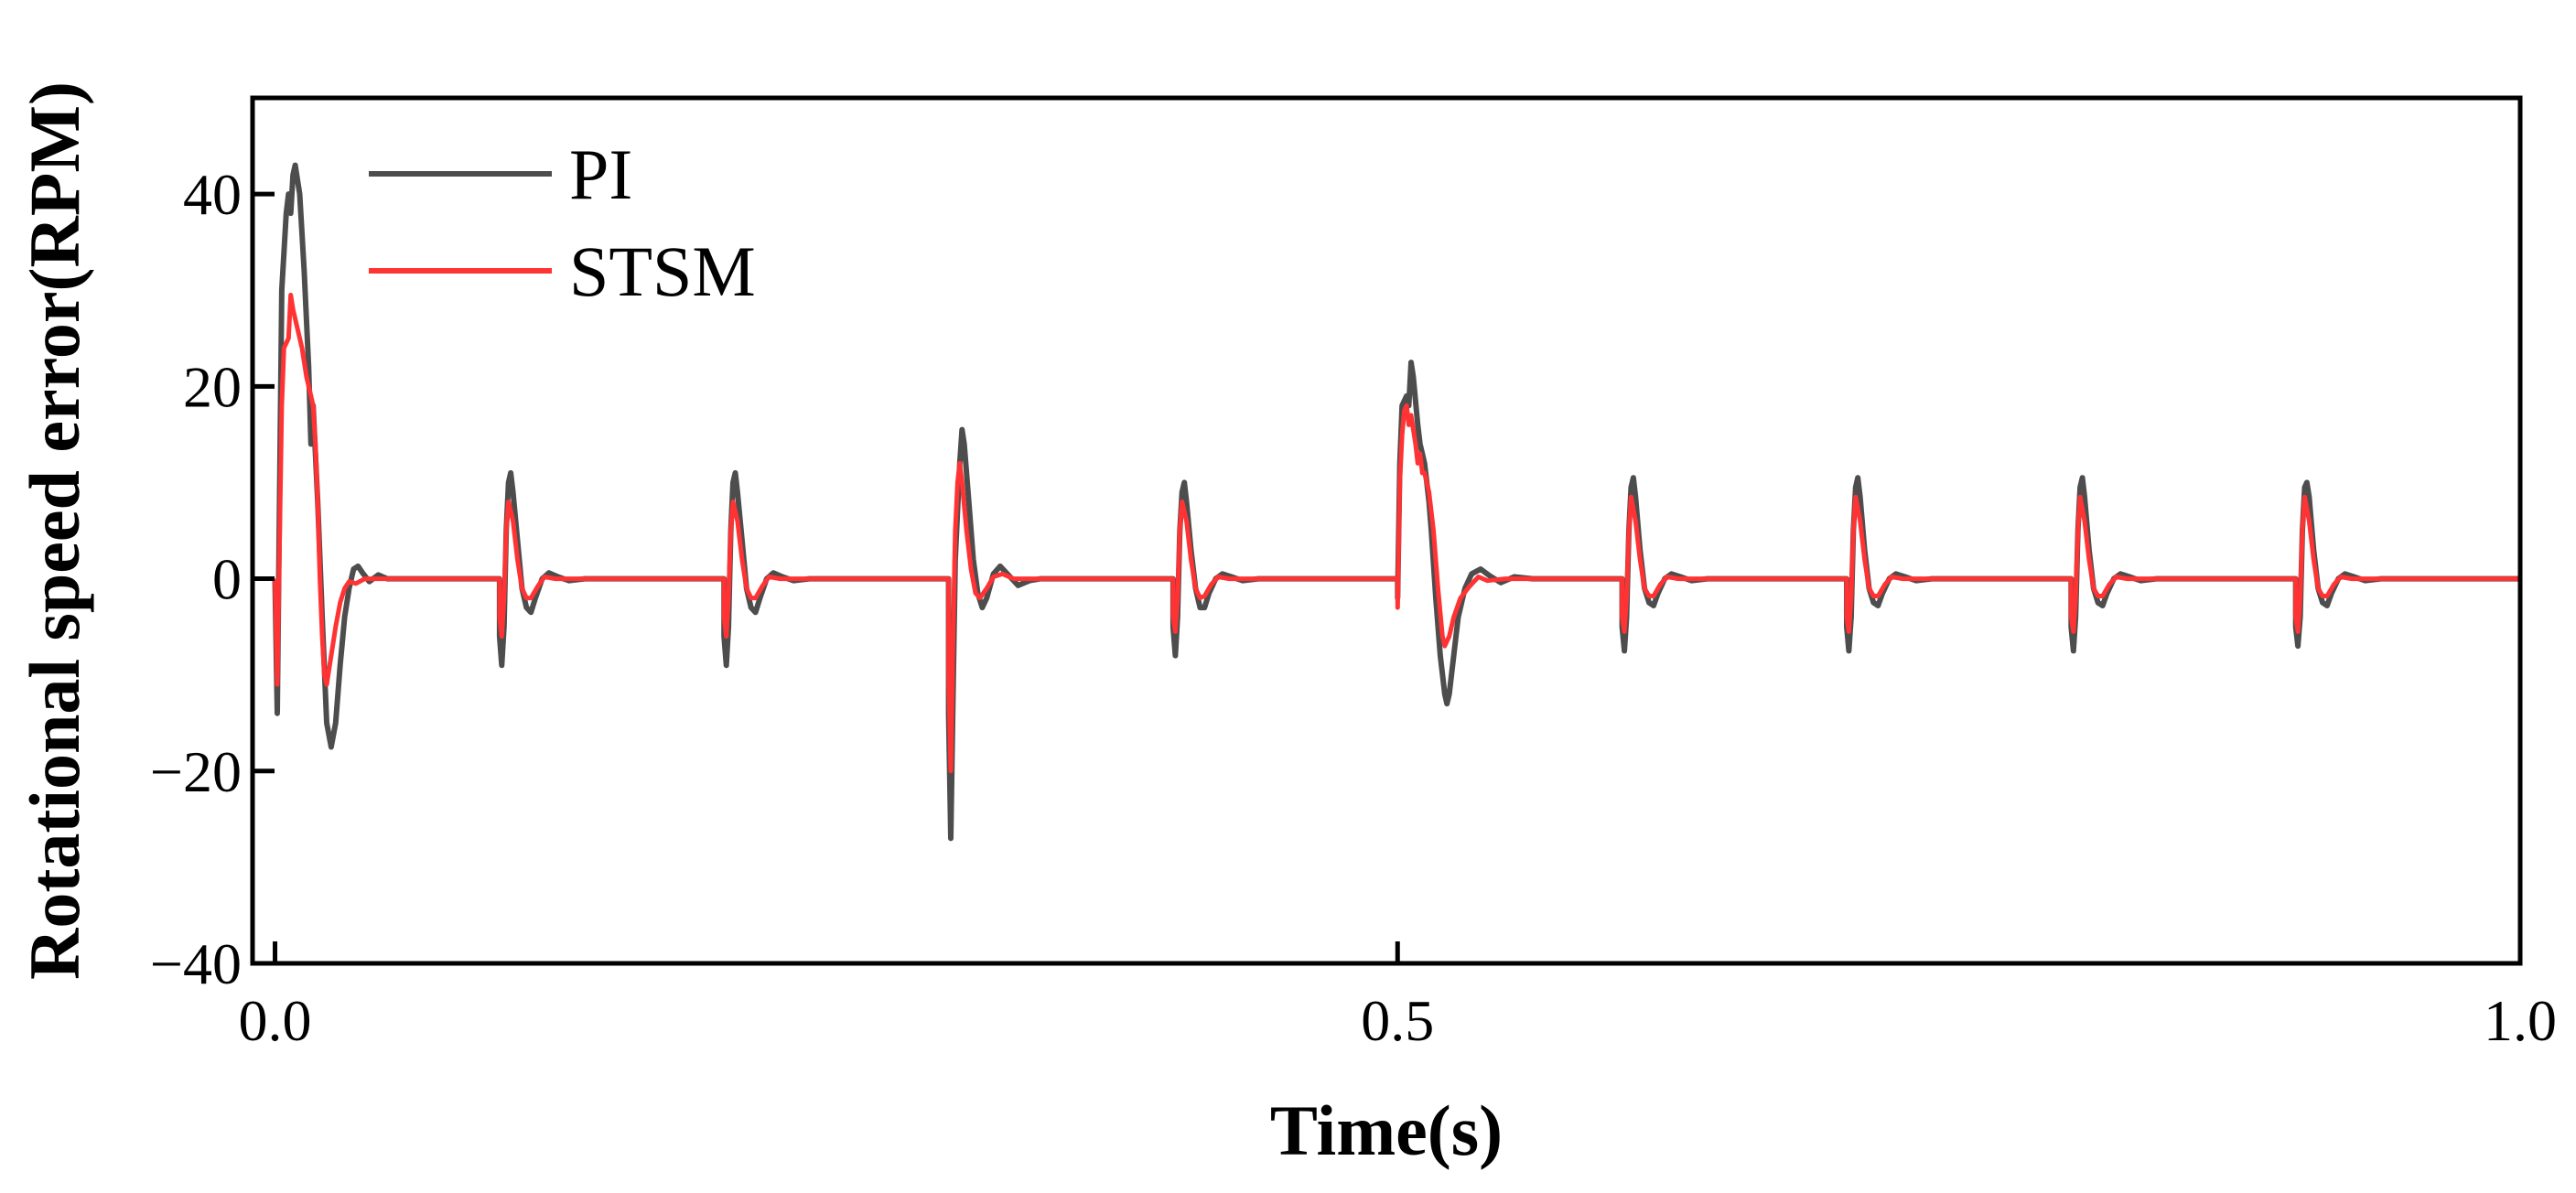 The width and height of the screenshot is (2576, 1193). I want to click on legend-label-pi: PI, so click(600, 174).